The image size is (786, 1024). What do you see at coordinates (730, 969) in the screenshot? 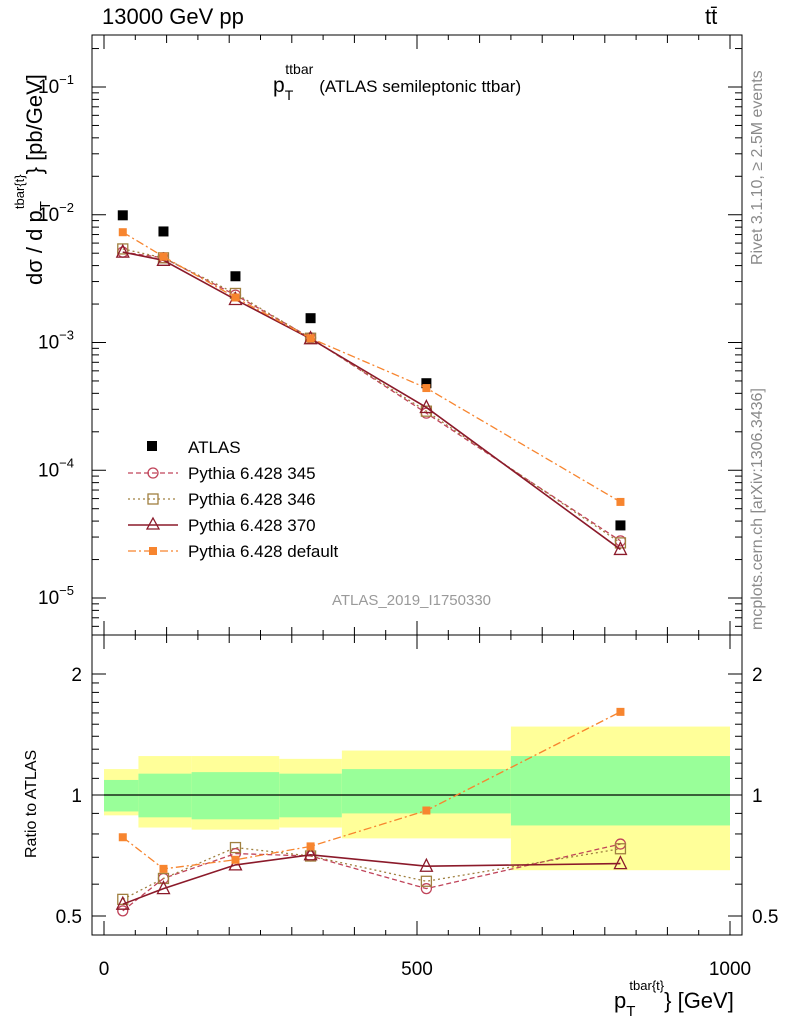
I see `x-tick-label: 1000` at bounding box center [730, 969].